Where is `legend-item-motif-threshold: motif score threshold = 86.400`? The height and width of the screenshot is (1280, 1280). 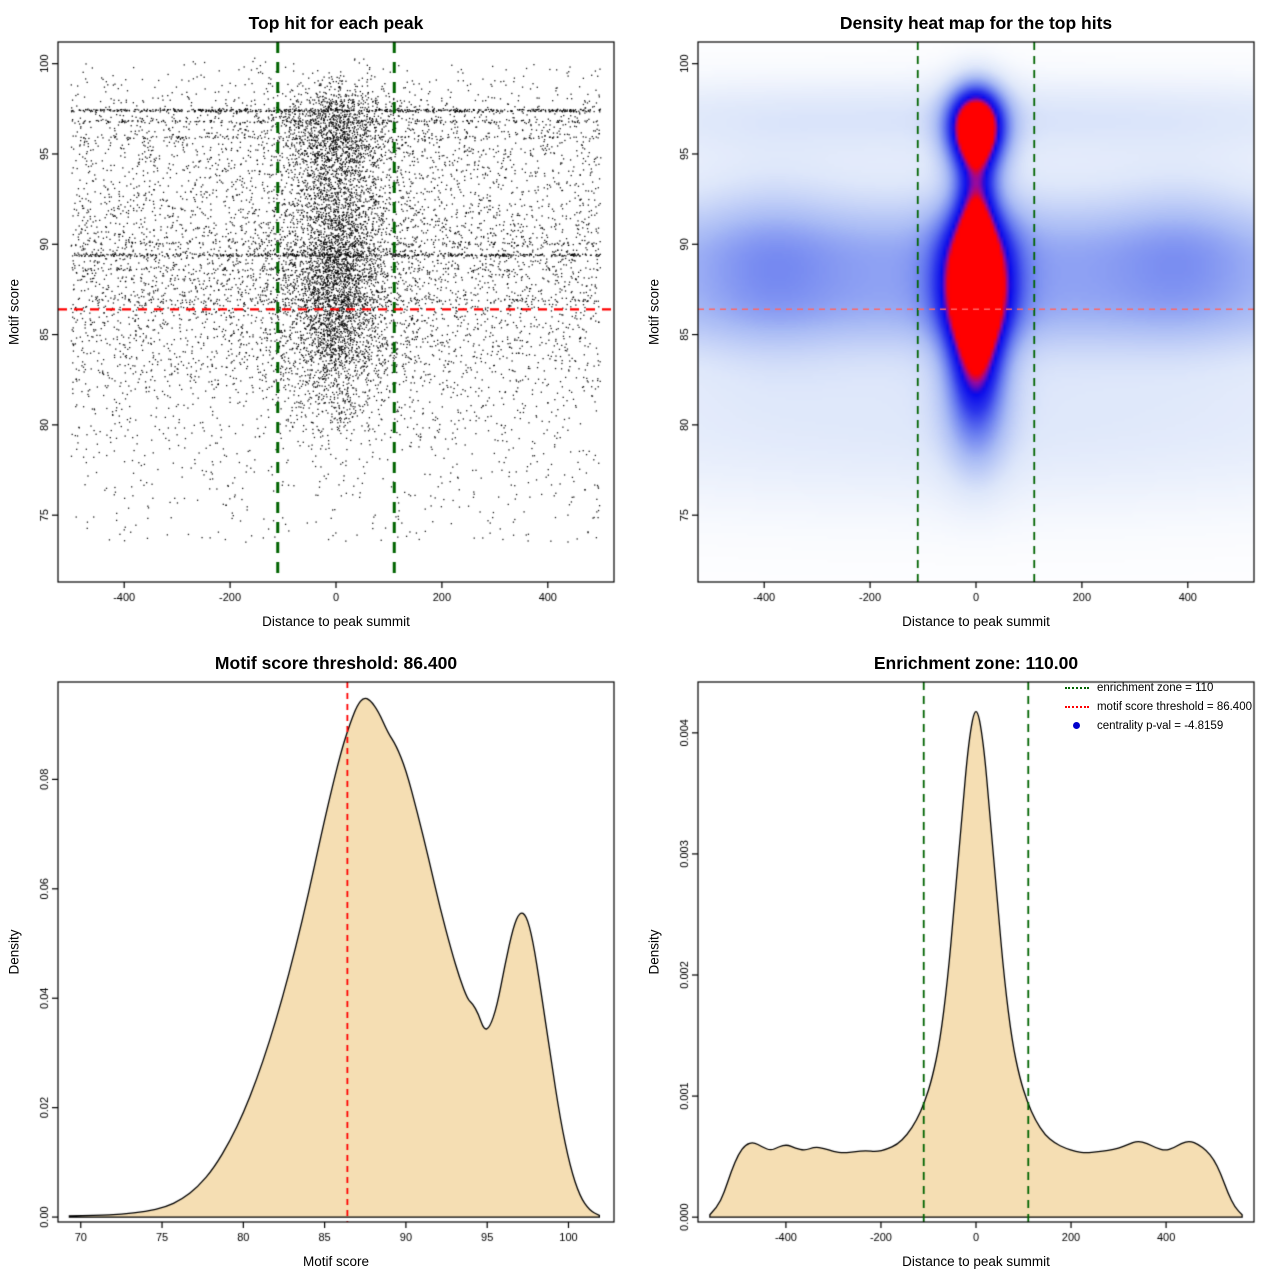
legend-item-motif-threshold: motif score threshold = 86.400 is located at coordinates (1158, 706).